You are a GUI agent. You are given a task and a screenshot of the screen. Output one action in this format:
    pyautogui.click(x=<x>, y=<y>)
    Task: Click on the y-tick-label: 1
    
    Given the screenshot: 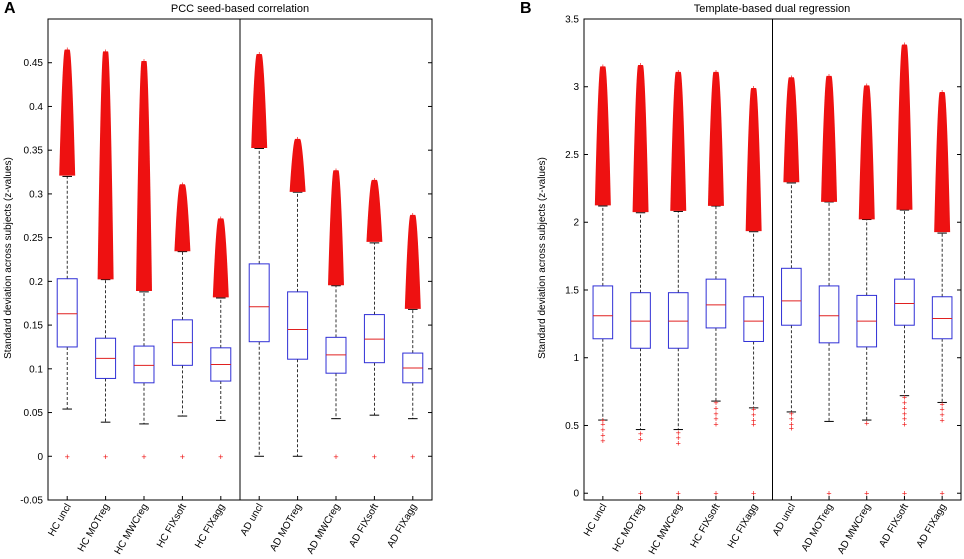 What is the action you would take?
    pyautogui.click(x=576, y=358)
    